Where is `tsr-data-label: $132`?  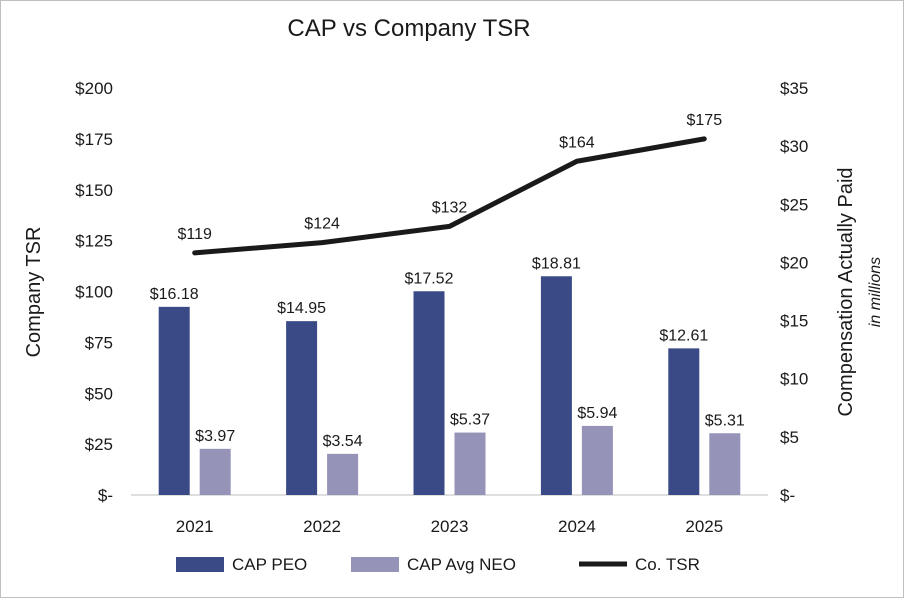
tsr-data-label: $132 is located at coordinates (450, 207).